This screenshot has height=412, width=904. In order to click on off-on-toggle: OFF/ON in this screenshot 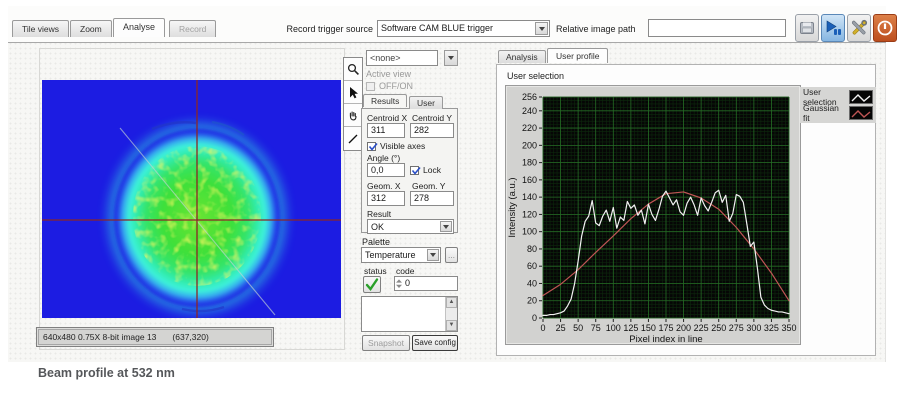, I will do `click(389, 86)`.